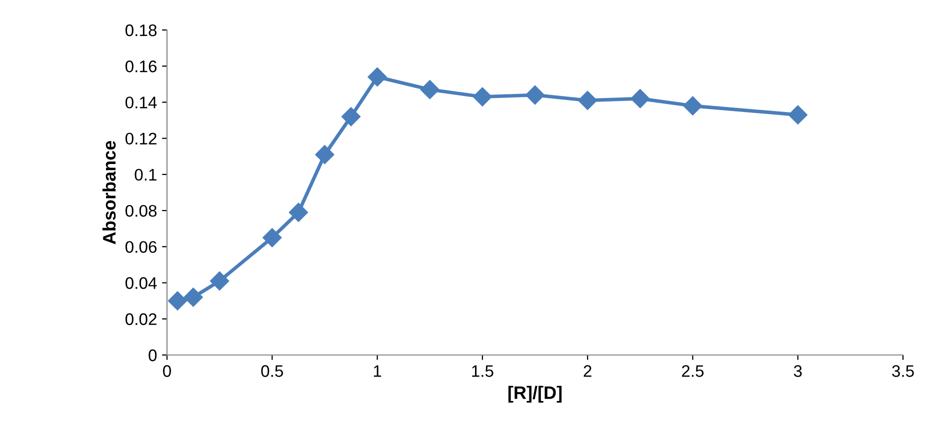  I want to click on x-axis-title: [R]/[D], so click(535, 394).